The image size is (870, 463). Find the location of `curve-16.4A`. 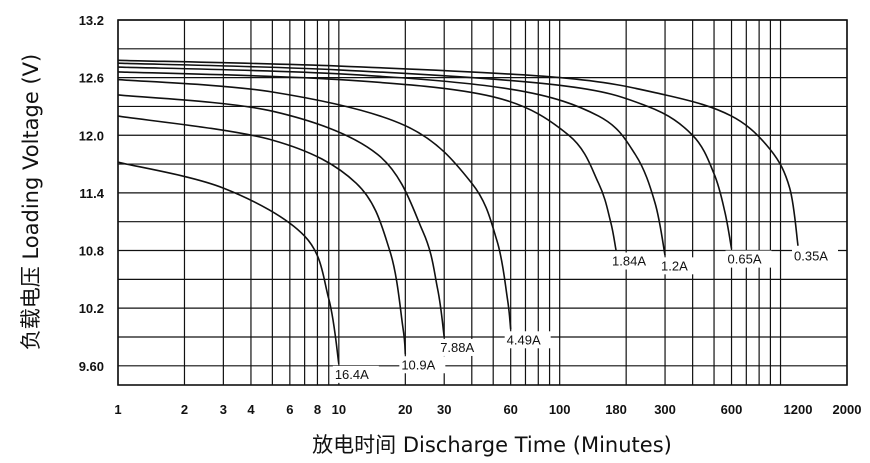

curve-16.4A is located at coordinates (228, 263).